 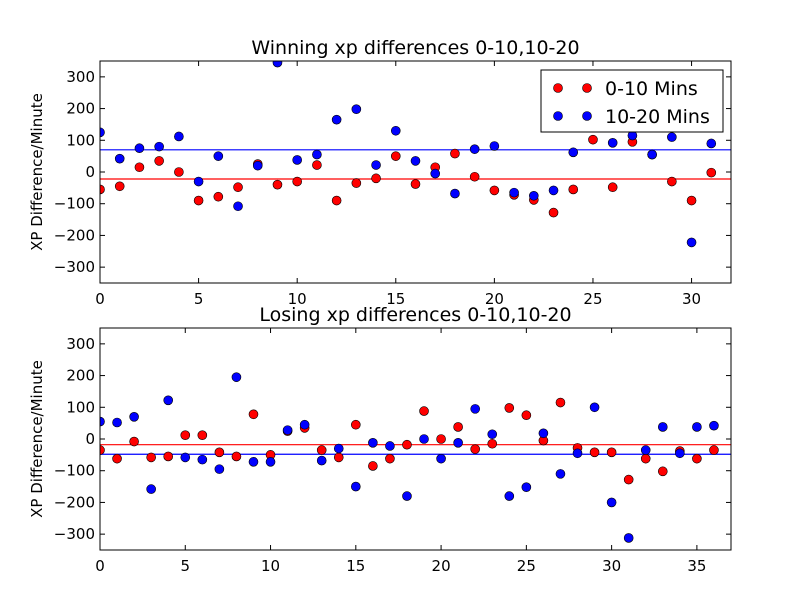 I want to click on y-tick-label: 200, so click(x=80, y=376).